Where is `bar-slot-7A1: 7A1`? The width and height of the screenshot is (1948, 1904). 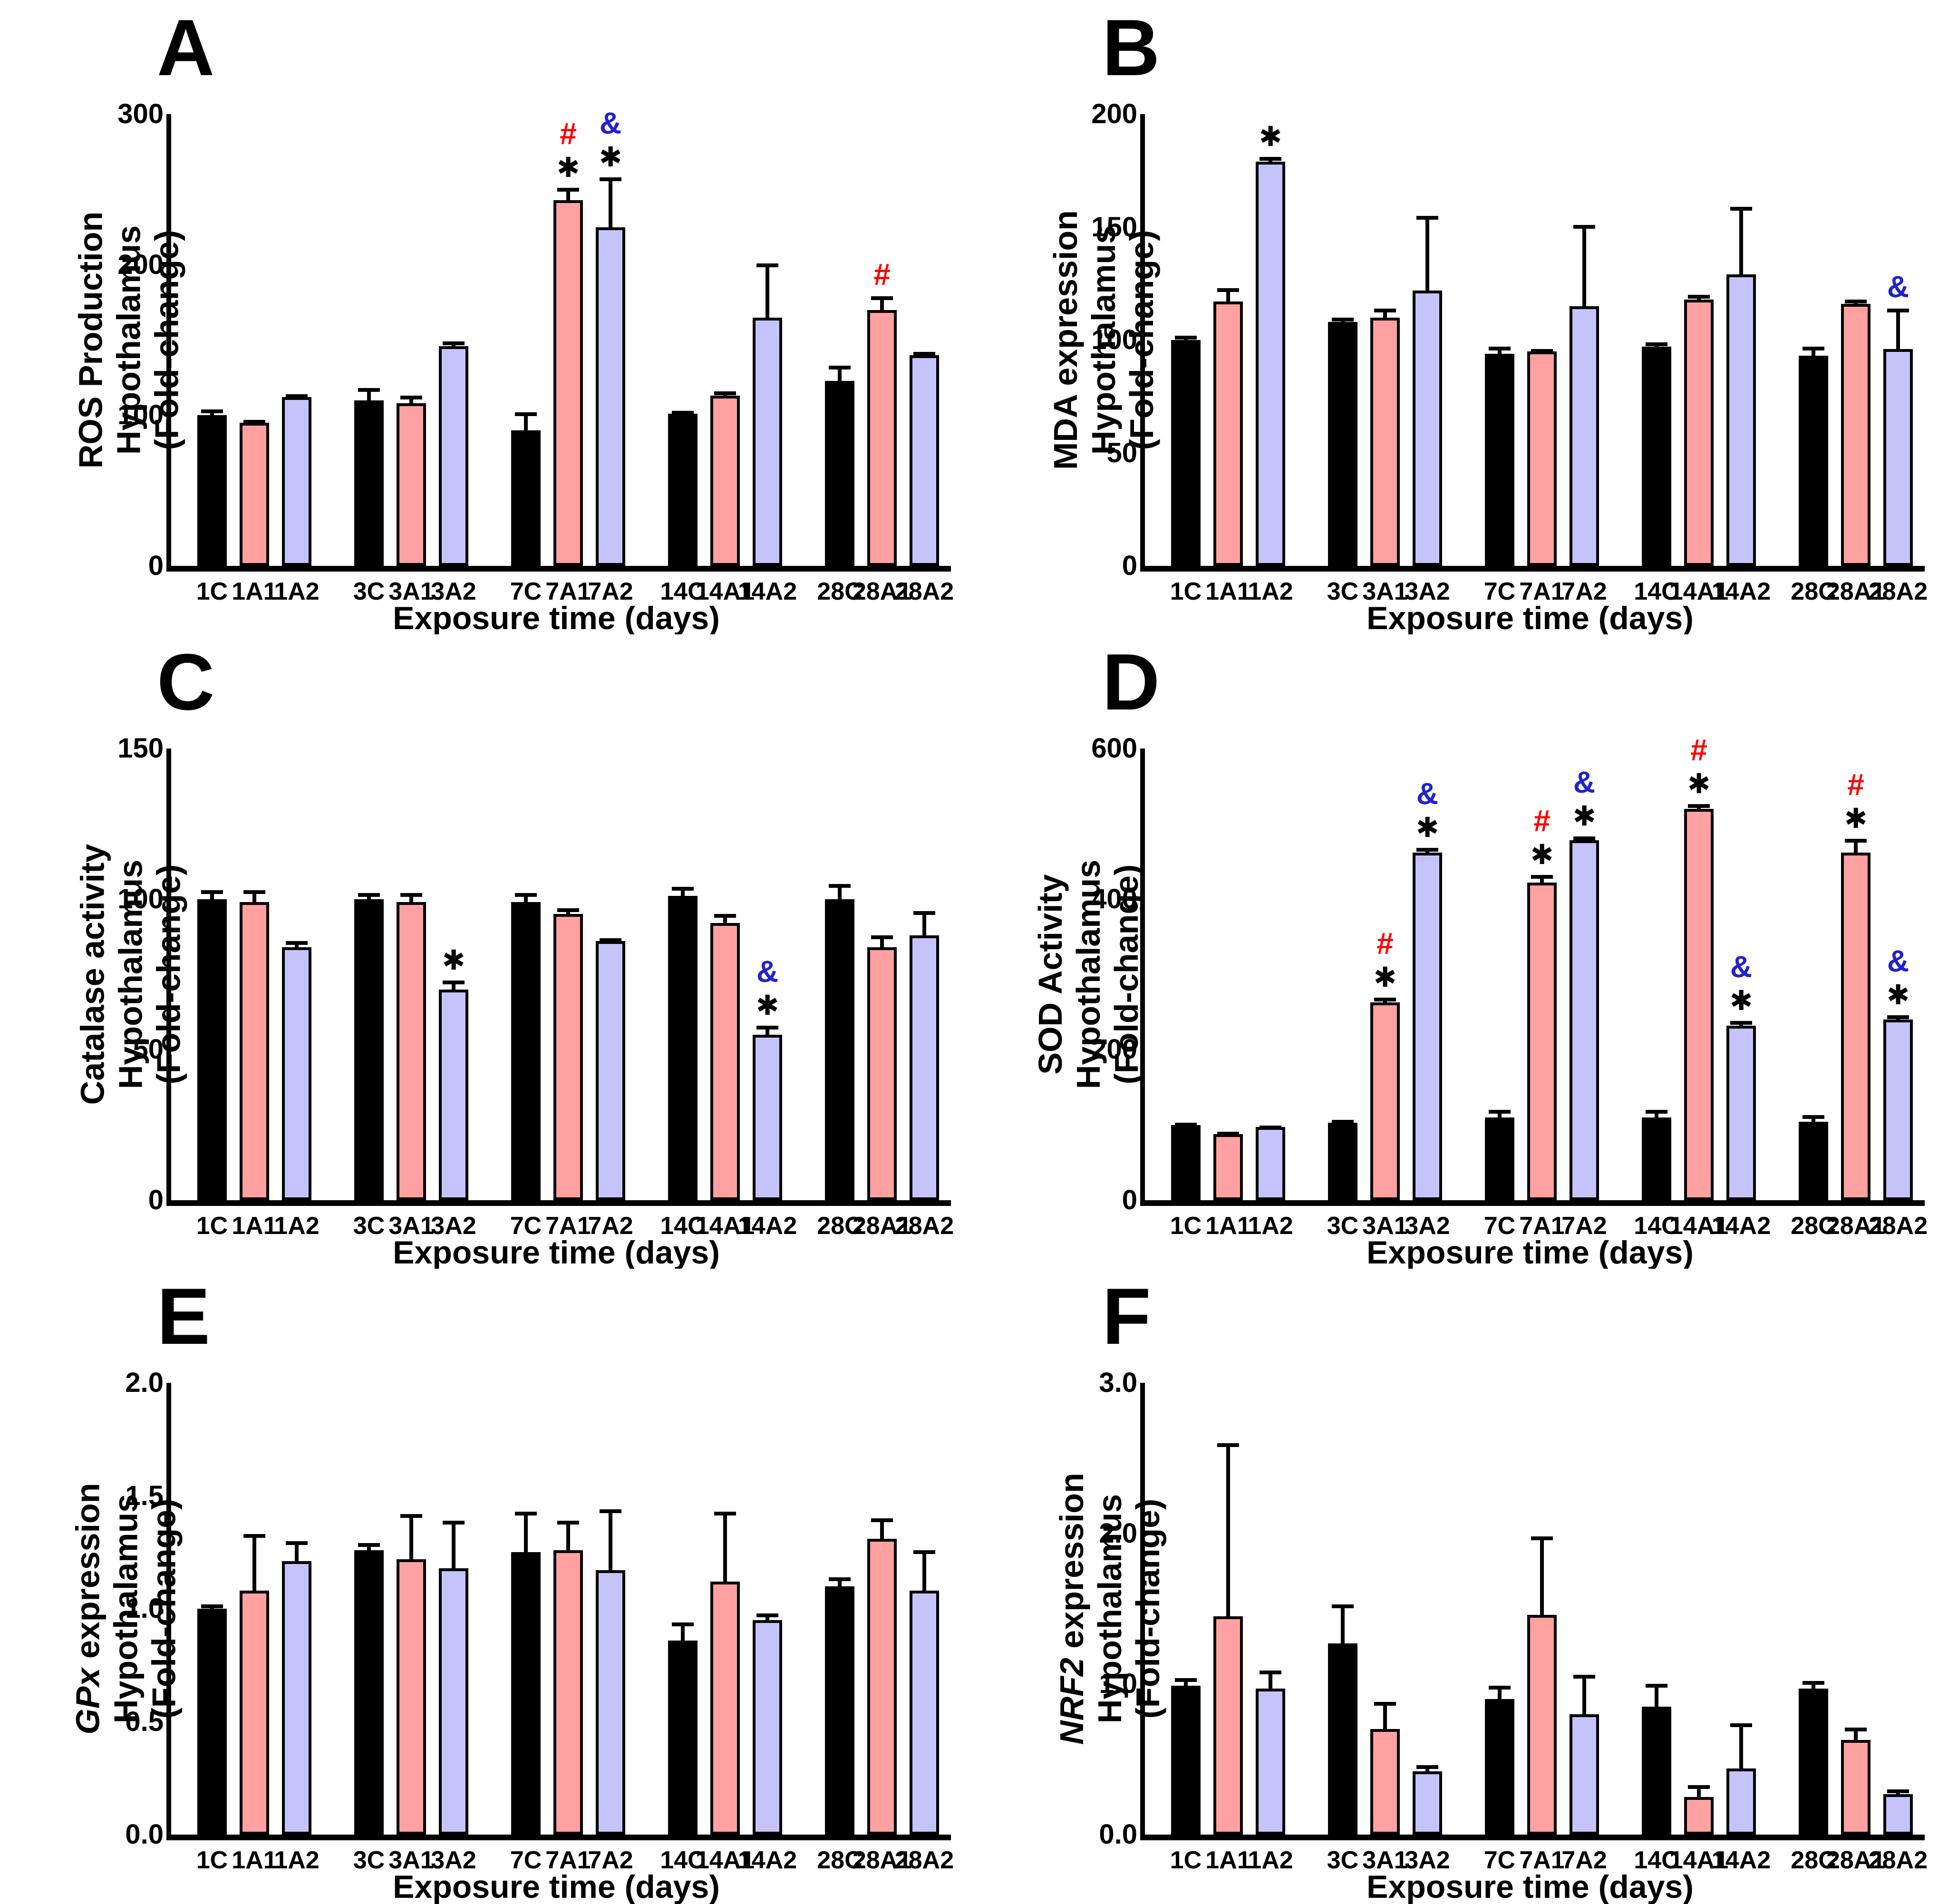 bar-slot-7A1: 7A1 is located at coordinates (568, 1628).